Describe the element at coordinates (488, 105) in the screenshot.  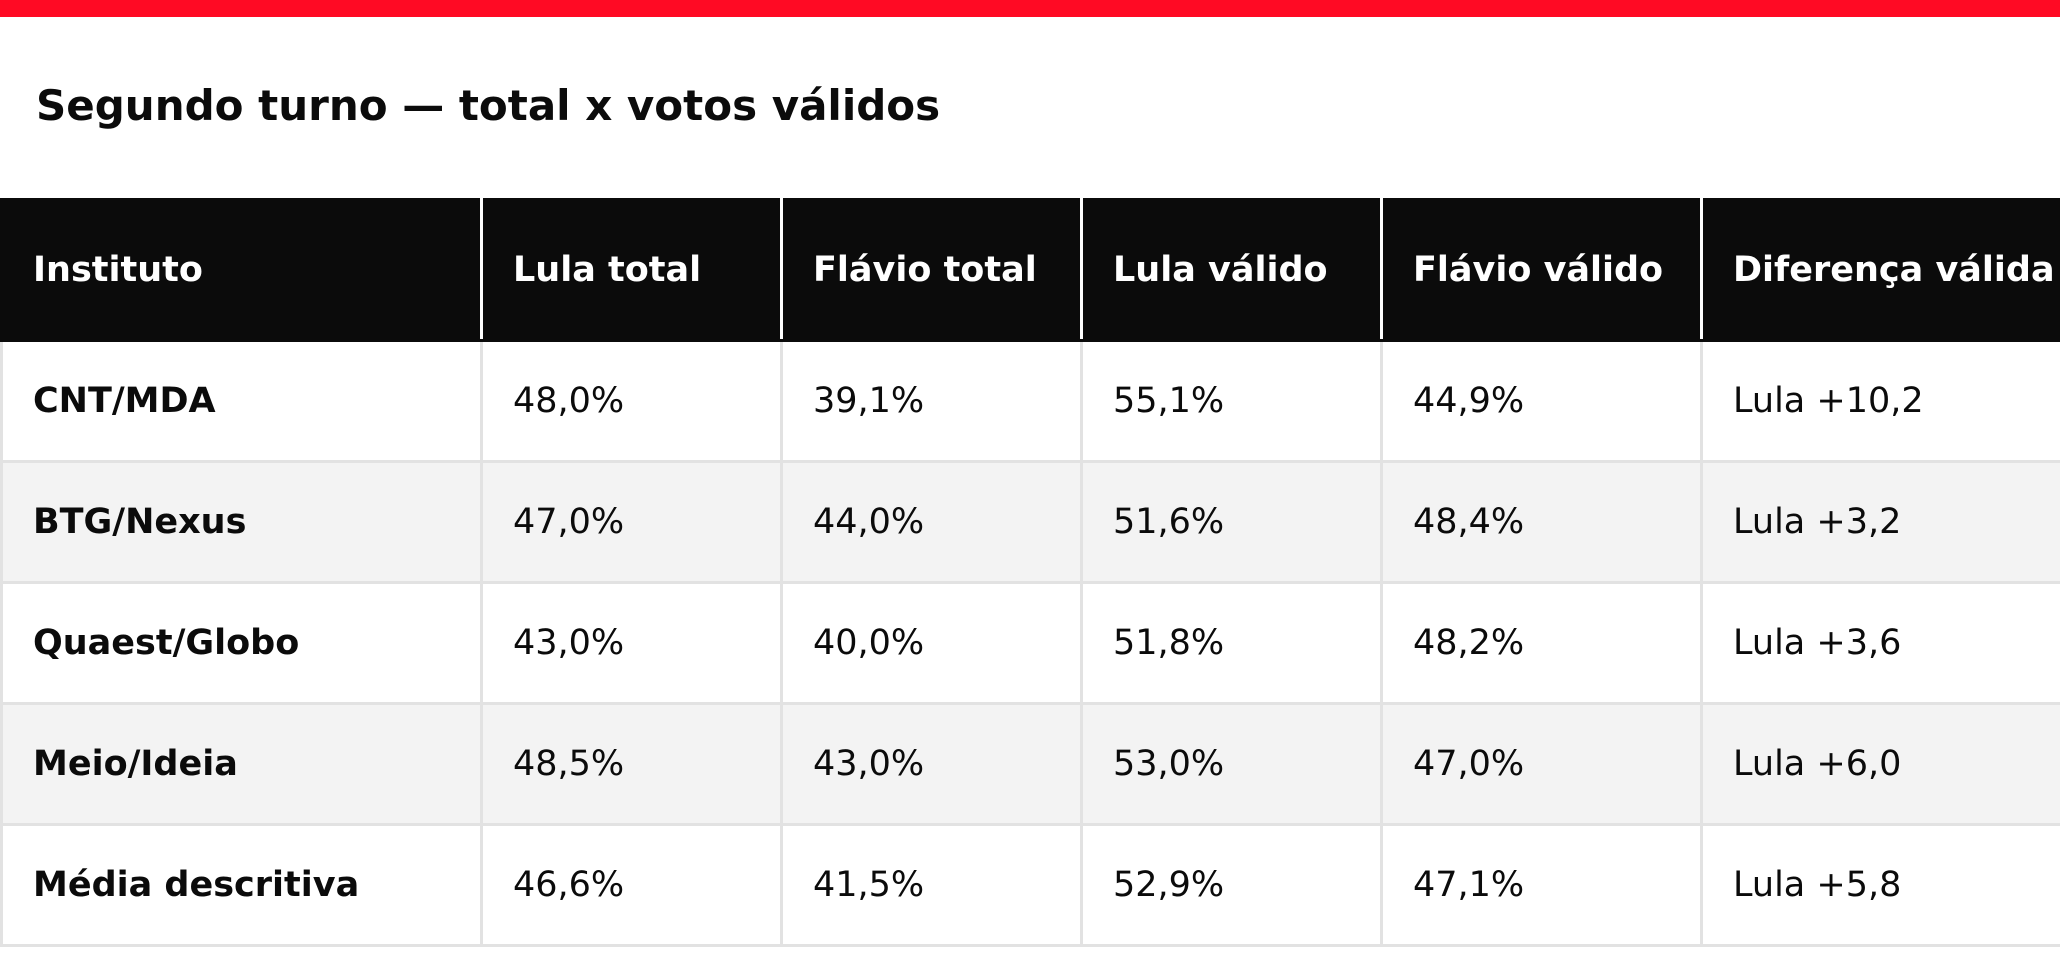
I see `page-title: Segundo turno — total x votos válidos` at that location.